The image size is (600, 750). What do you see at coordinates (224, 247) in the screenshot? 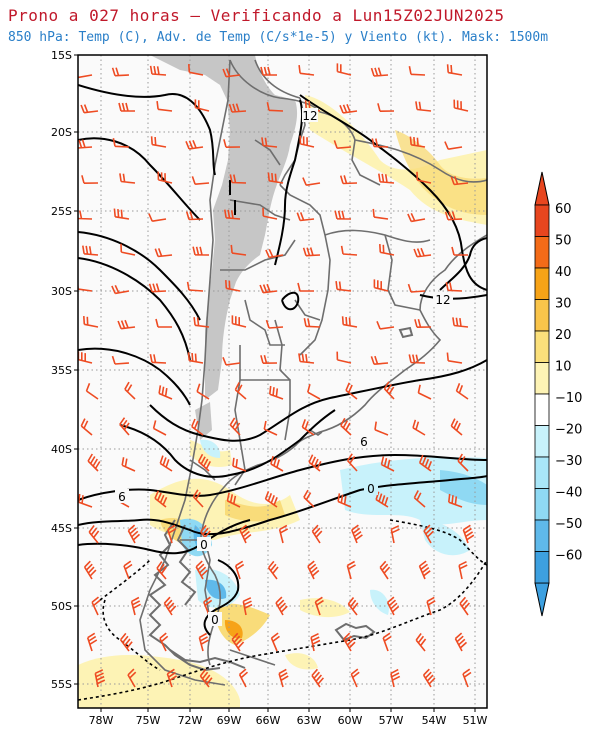
I see `terrain-mask` at bounding box center [224, 247].